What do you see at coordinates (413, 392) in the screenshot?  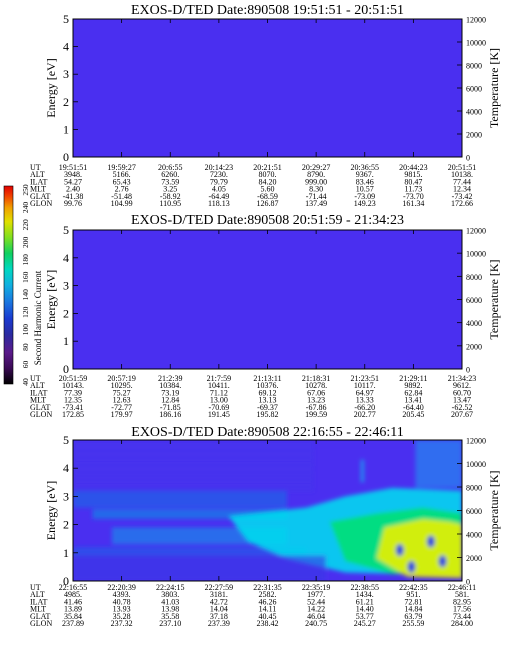 I see `row-value: 62.84` at bounding box center [413, 392].